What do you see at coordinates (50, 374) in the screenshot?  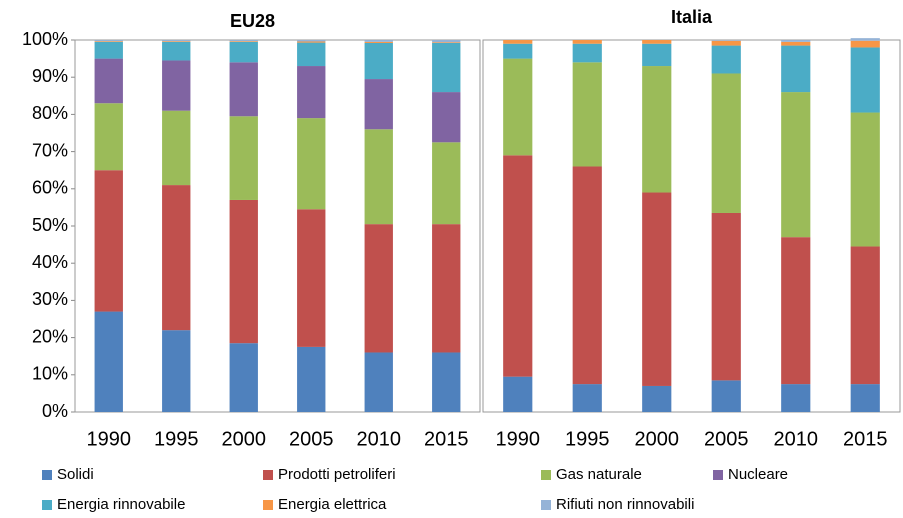 I see `y-tick-label: 10%` at bounding box center [50, 374].